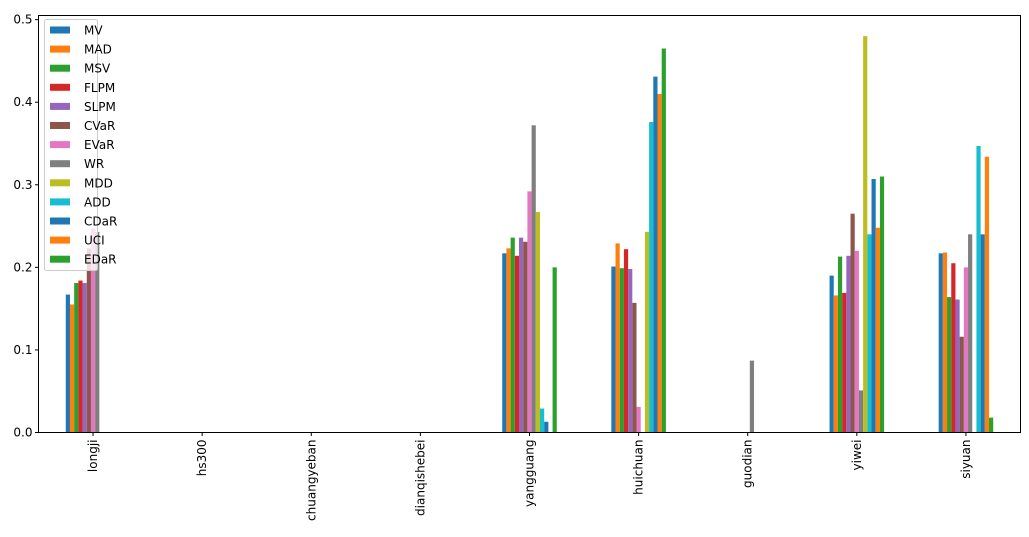 The width and height of the screenshot is (1029, 537). I want to click on bar-evar-longji, so click(93, 330).